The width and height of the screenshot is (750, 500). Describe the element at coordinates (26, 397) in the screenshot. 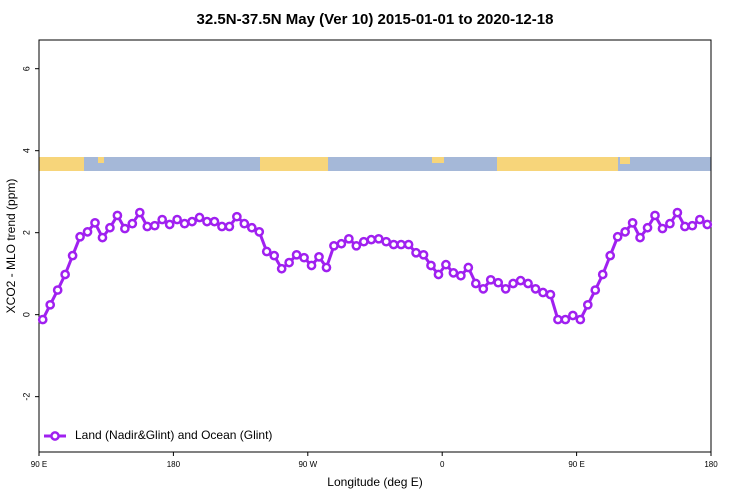

I see `y-tick-label: -2` at that location.